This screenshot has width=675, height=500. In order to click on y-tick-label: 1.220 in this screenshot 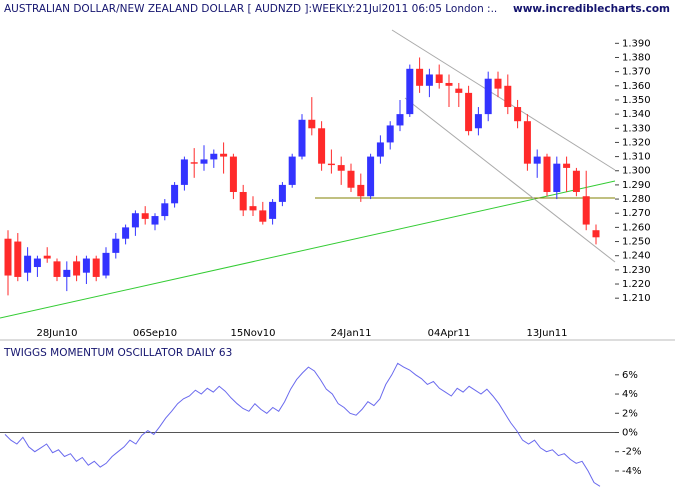, I will do `click(636, 284)`.